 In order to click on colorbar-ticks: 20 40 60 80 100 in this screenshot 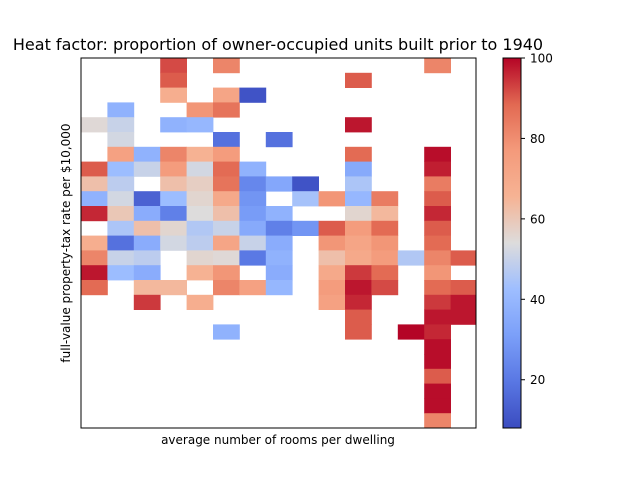, I will do `click(537, 219)`.